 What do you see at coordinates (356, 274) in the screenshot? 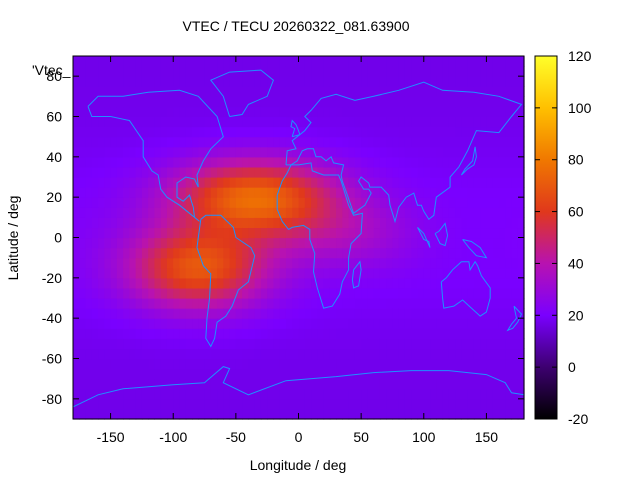
I see `coastline-madagascar` at bounding box center [356, 274].